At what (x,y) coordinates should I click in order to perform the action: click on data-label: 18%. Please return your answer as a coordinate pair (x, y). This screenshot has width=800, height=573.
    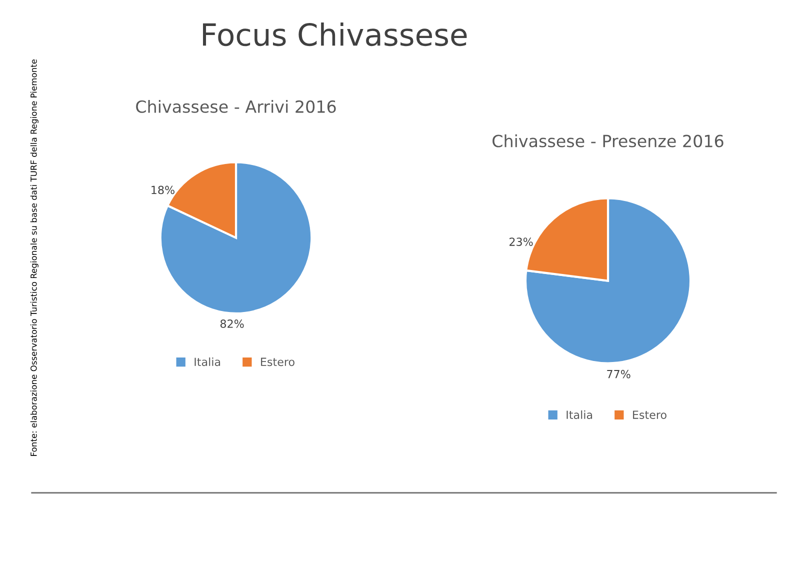
    Looking at the image, I should click on (163, 190).